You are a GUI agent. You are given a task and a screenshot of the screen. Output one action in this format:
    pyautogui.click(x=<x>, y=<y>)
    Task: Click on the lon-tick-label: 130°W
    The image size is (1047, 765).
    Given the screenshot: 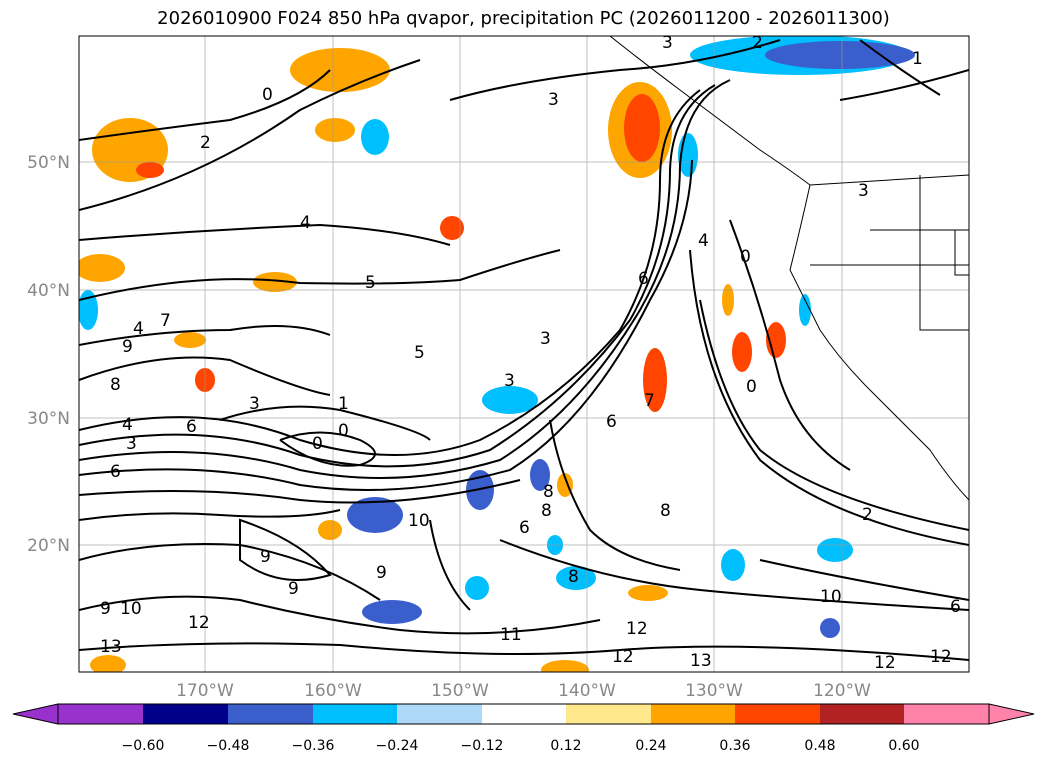 What is the action you would take?
    pyautogui.click(x=714, y=691)
    